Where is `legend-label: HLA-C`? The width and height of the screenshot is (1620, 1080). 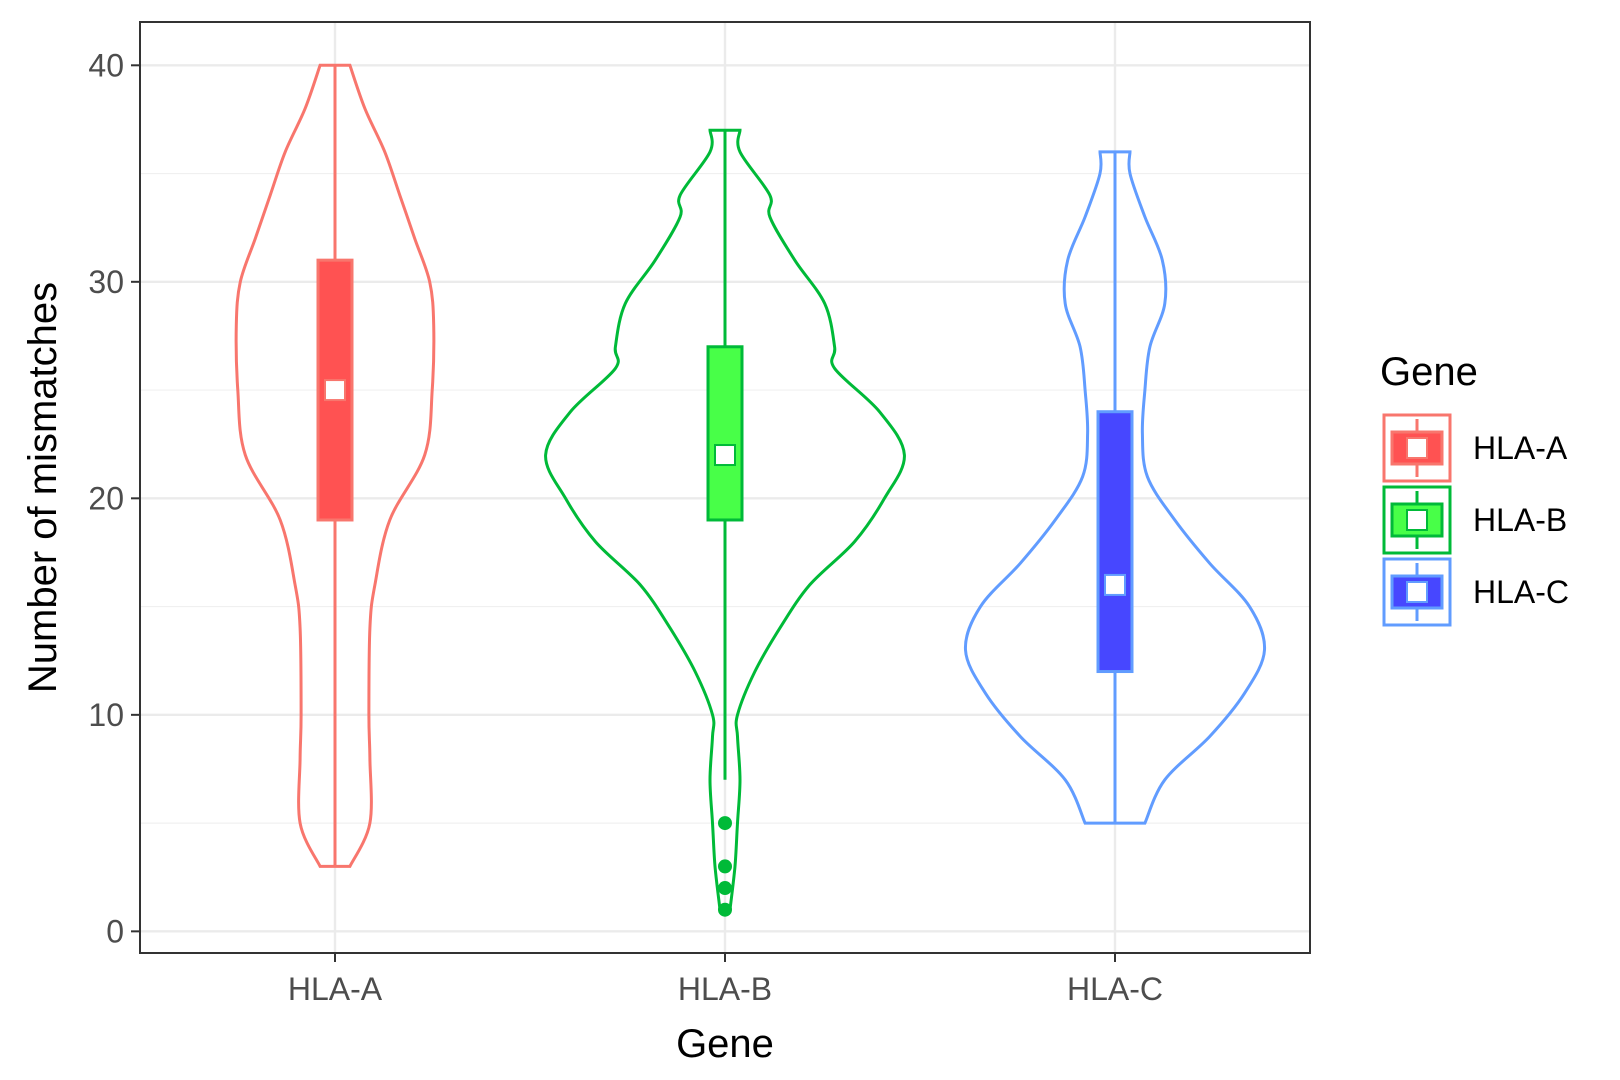 legend-label: HLA-C is located at coordinates (1521, 592).